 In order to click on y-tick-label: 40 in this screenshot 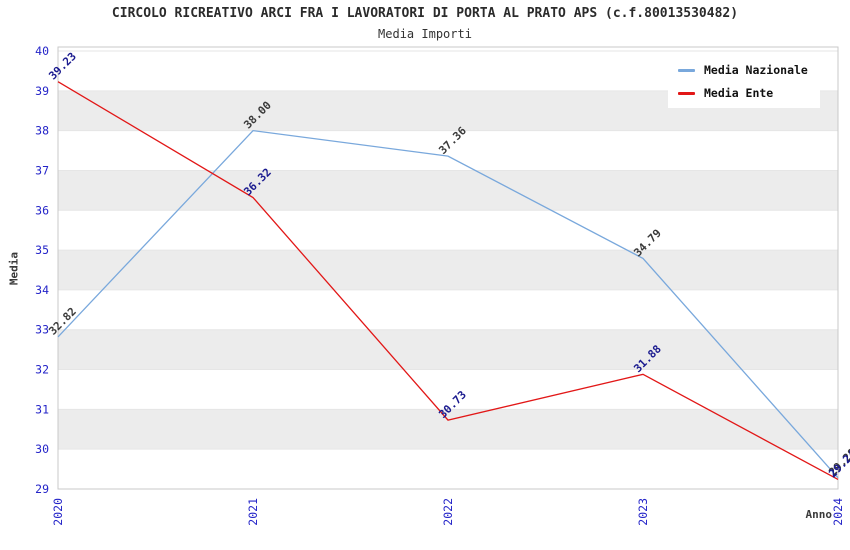, I will do `click(42, 51)`.